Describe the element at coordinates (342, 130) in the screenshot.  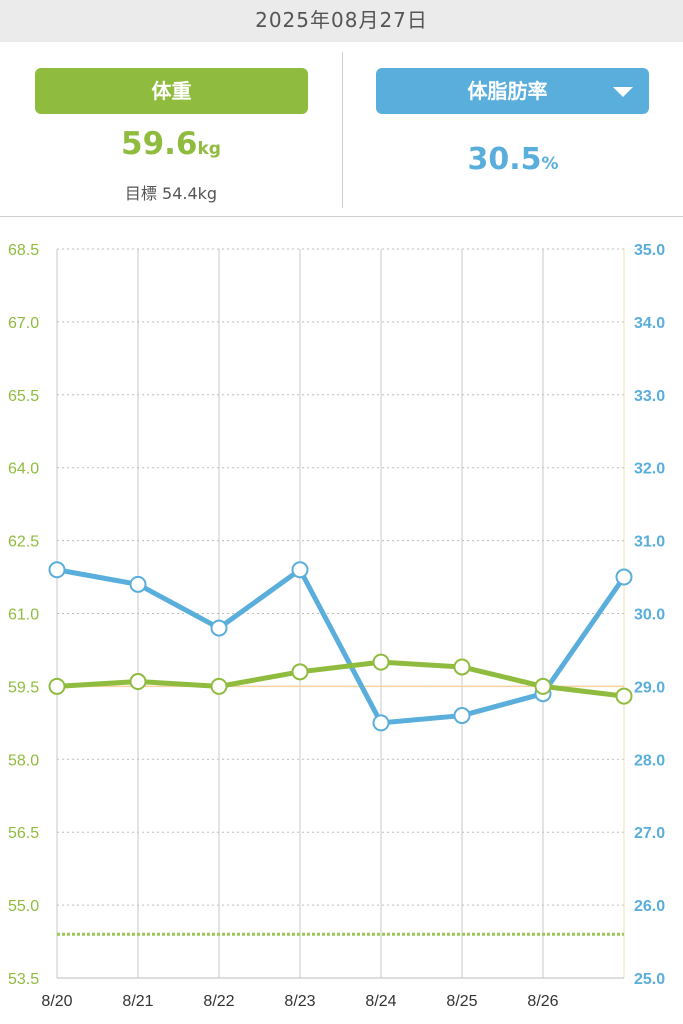
I see `panel-divider` at that location.